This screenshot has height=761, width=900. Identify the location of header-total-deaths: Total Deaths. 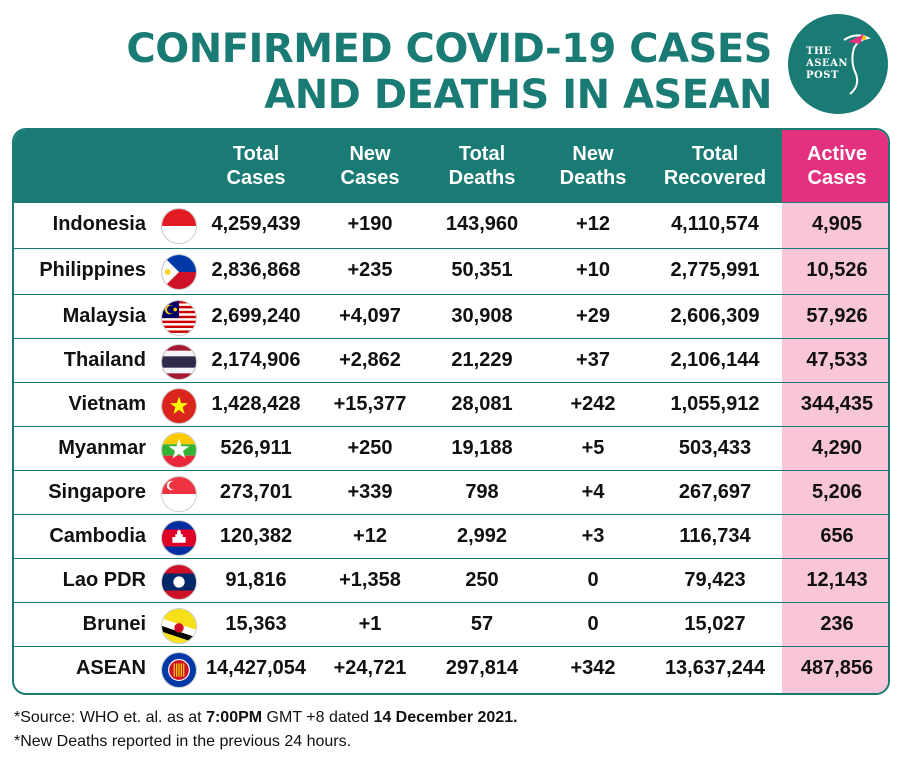
(482, 166).